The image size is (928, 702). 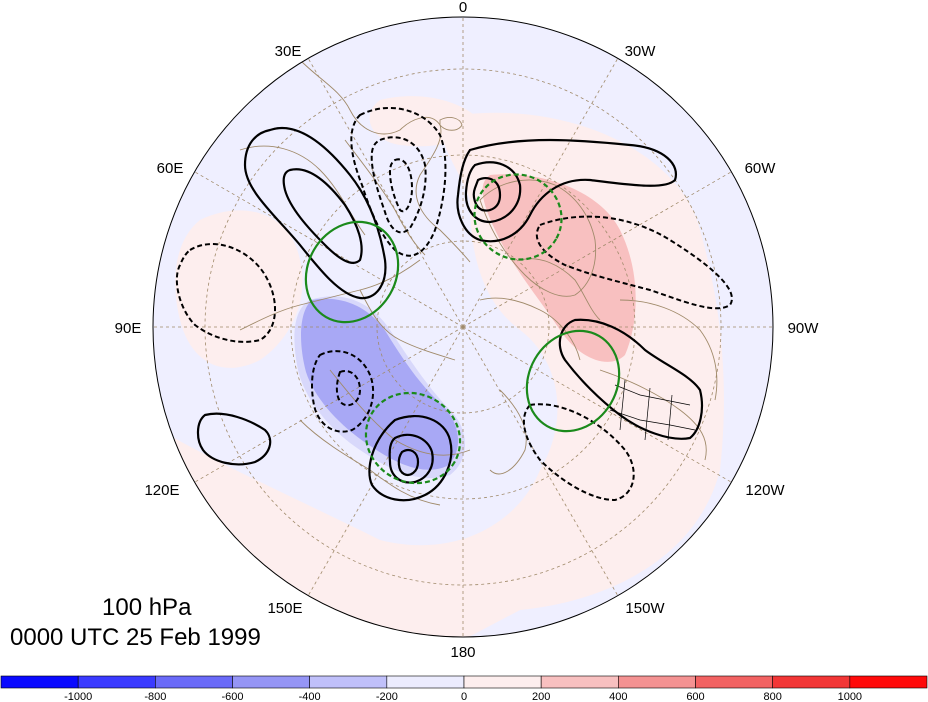 I want to click on shading-light-pink-west, so click(x=239, y=289).